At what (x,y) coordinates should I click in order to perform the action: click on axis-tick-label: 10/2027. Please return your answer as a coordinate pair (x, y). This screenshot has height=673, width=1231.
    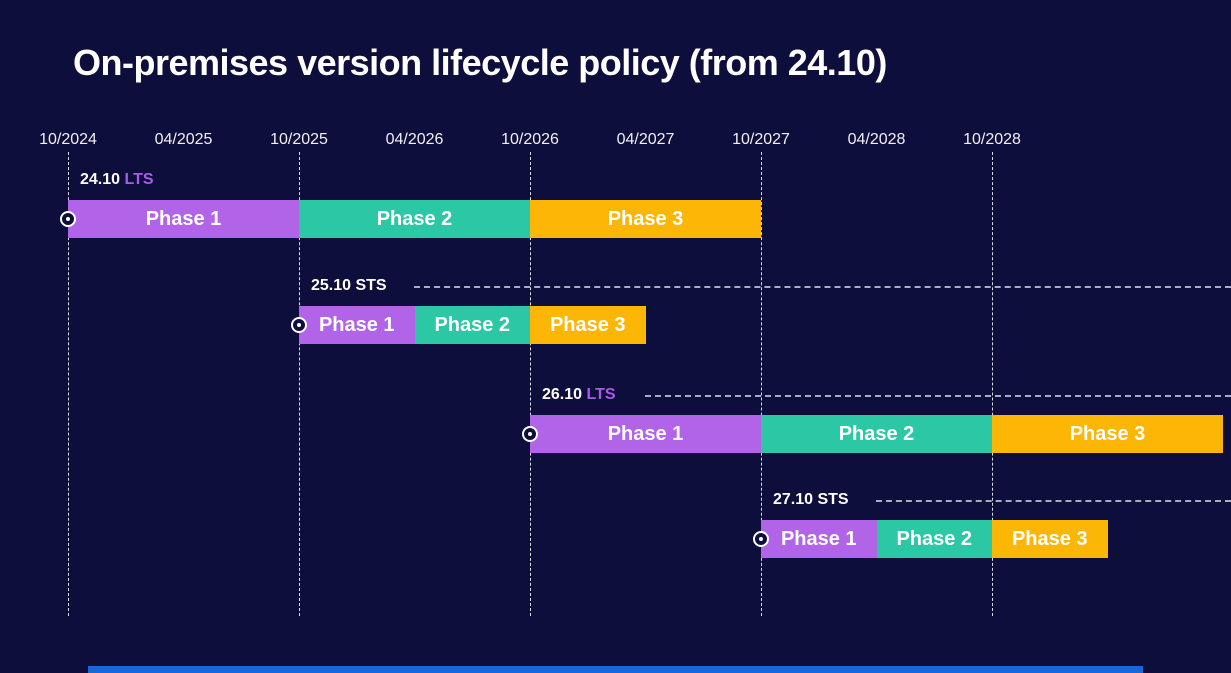
    Looking at the image, I should click on (761, 139).